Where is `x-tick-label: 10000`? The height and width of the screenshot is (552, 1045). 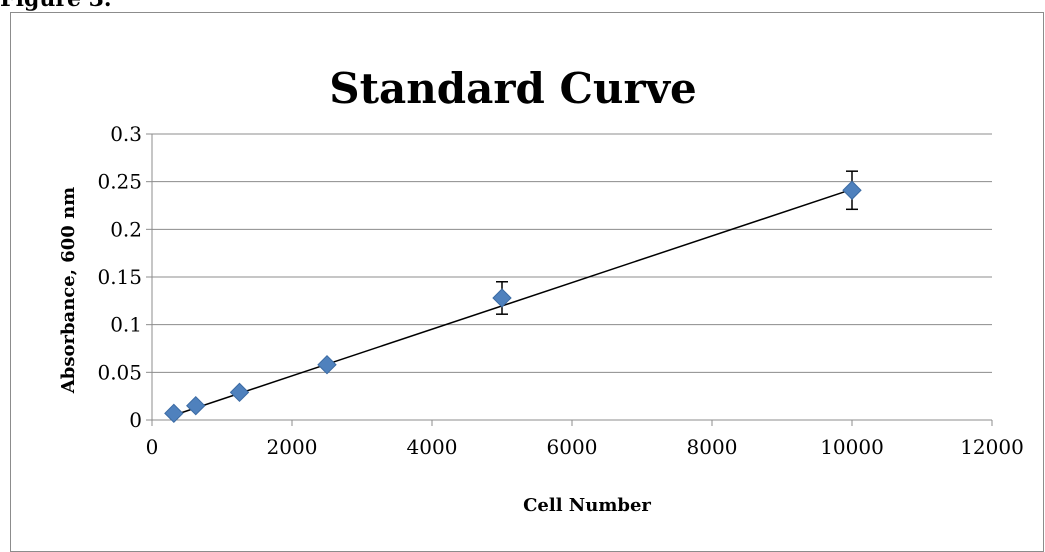
x-tick-label: 10000 is located at coordinates (852, 447).